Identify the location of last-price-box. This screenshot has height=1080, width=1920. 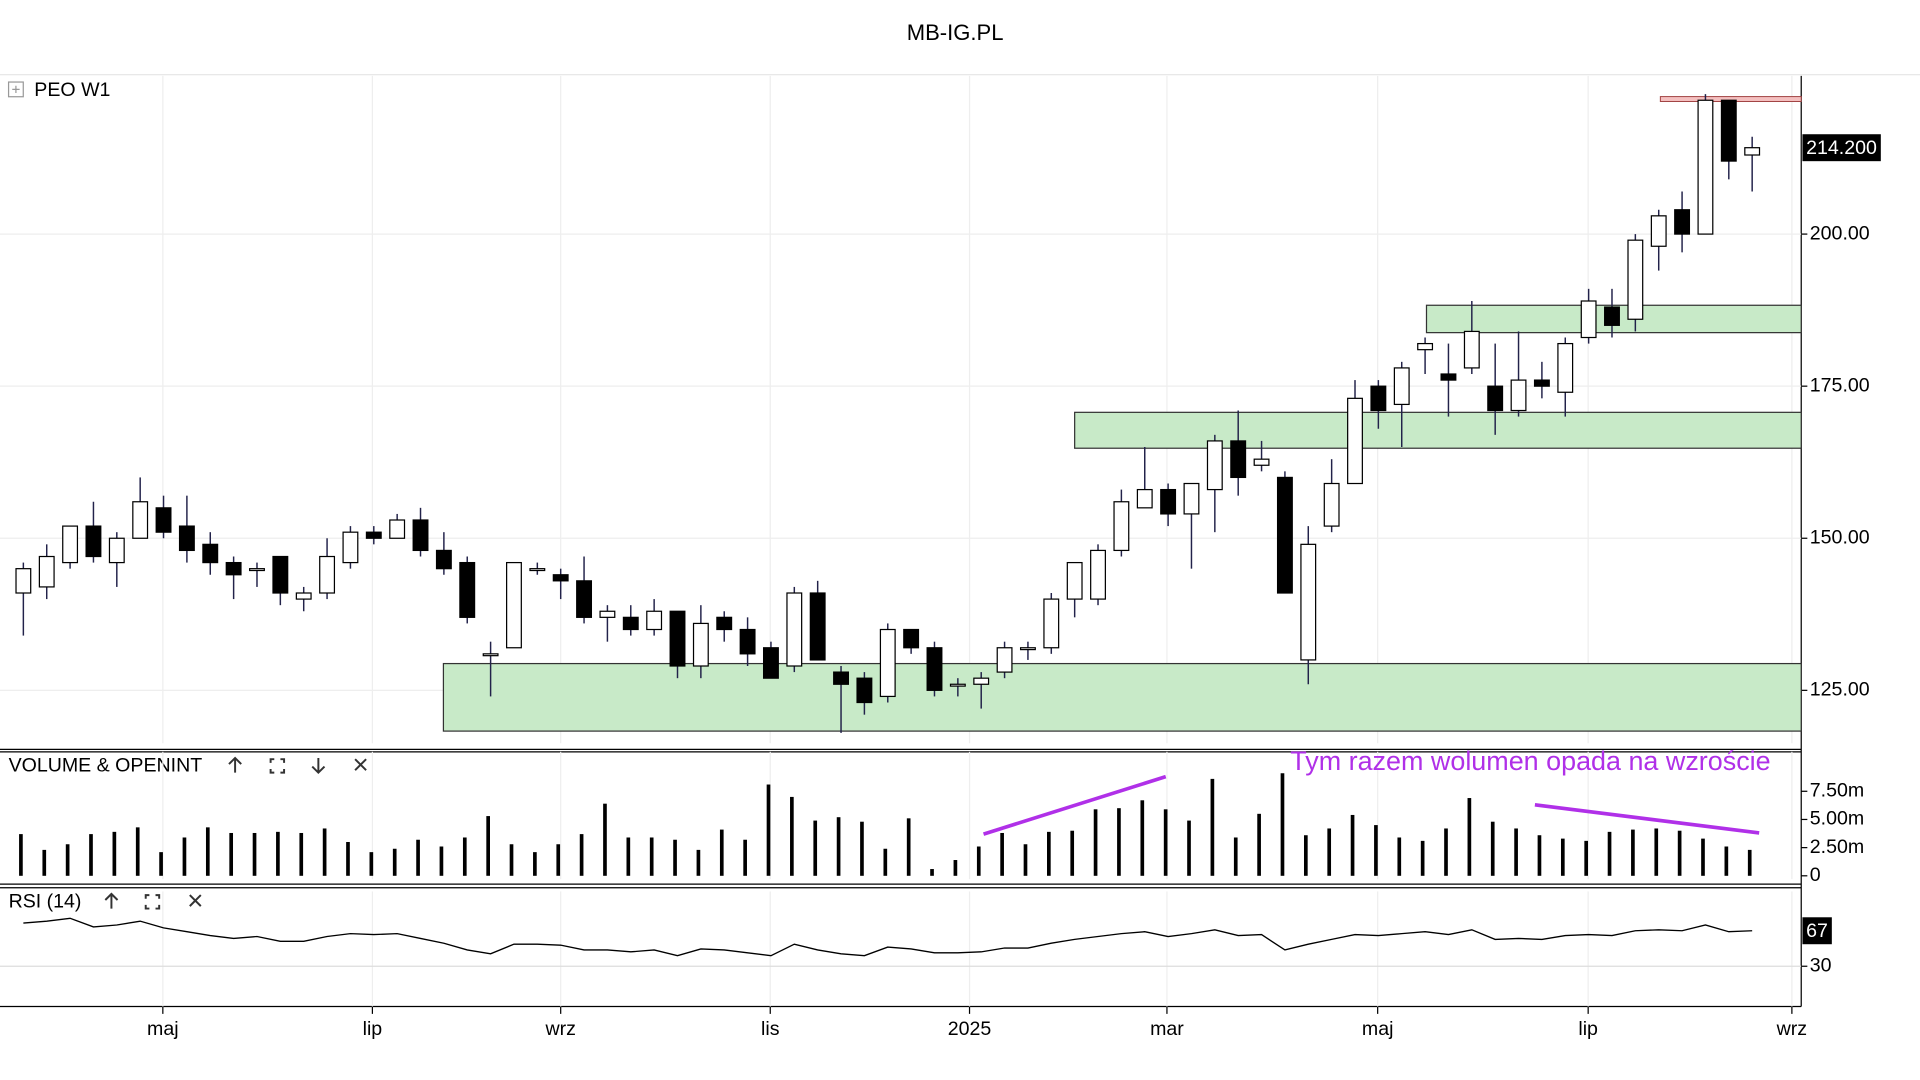
(1841, 148).